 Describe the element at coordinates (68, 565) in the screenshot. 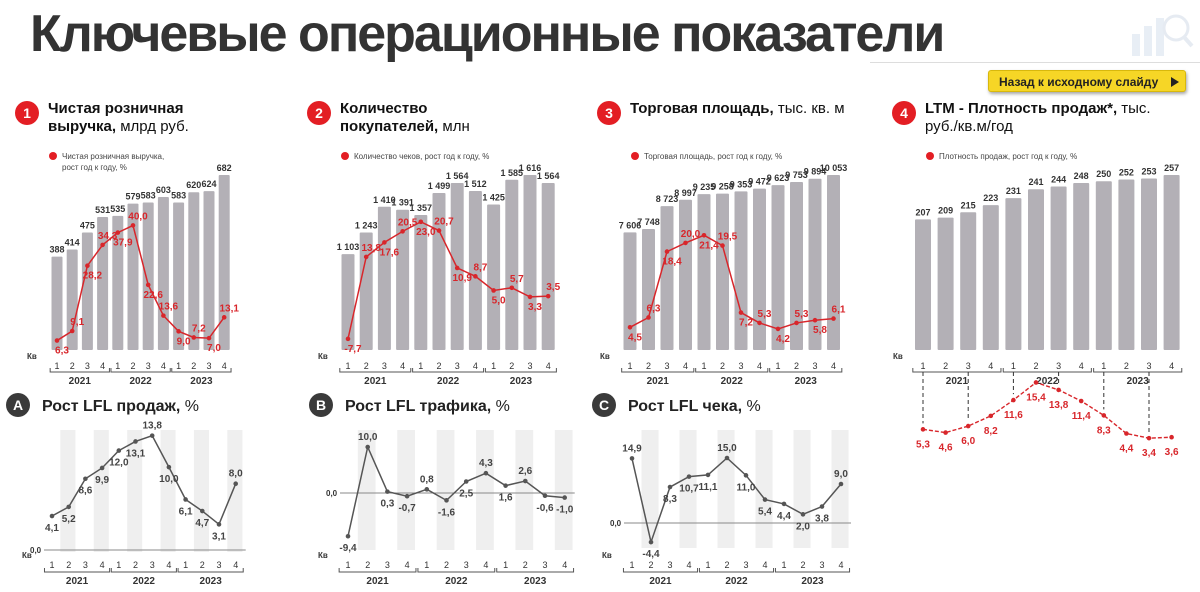

I see `chartA-quarter-label: 2` at that location.